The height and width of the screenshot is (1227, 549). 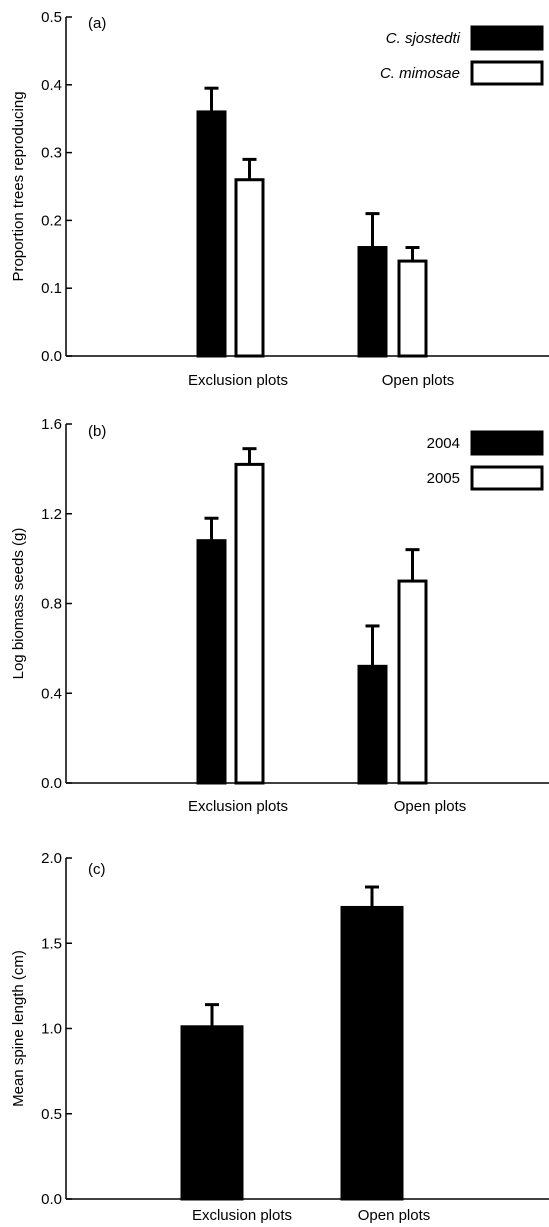 I want to click on y-tick-label: 1.5, so click(x=51, y=943).